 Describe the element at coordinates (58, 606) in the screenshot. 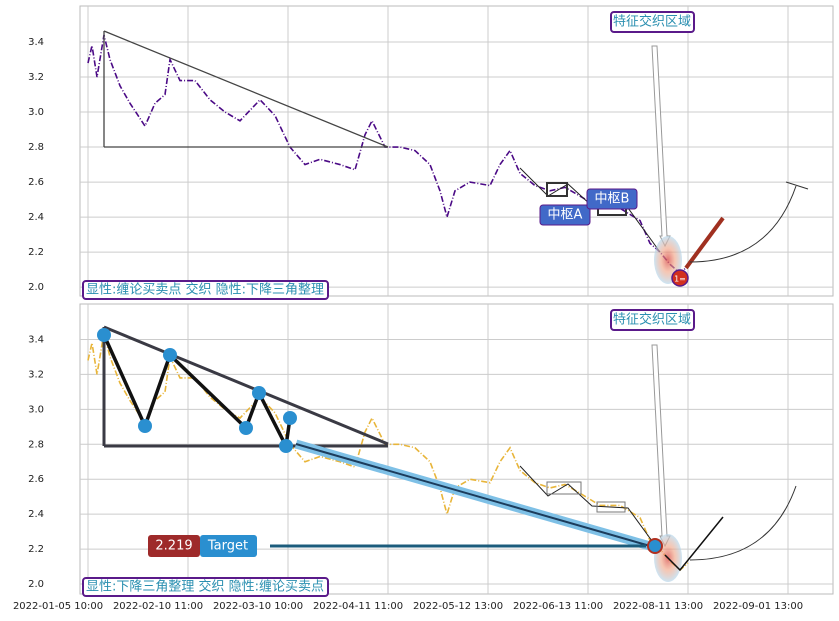

I see `x-tick-label: 2022-01-05 10:00` at that location.